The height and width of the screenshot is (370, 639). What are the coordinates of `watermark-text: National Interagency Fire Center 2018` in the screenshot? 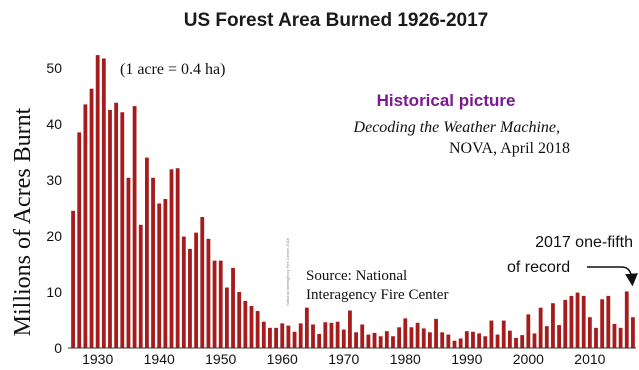 It's located at (287, 271).